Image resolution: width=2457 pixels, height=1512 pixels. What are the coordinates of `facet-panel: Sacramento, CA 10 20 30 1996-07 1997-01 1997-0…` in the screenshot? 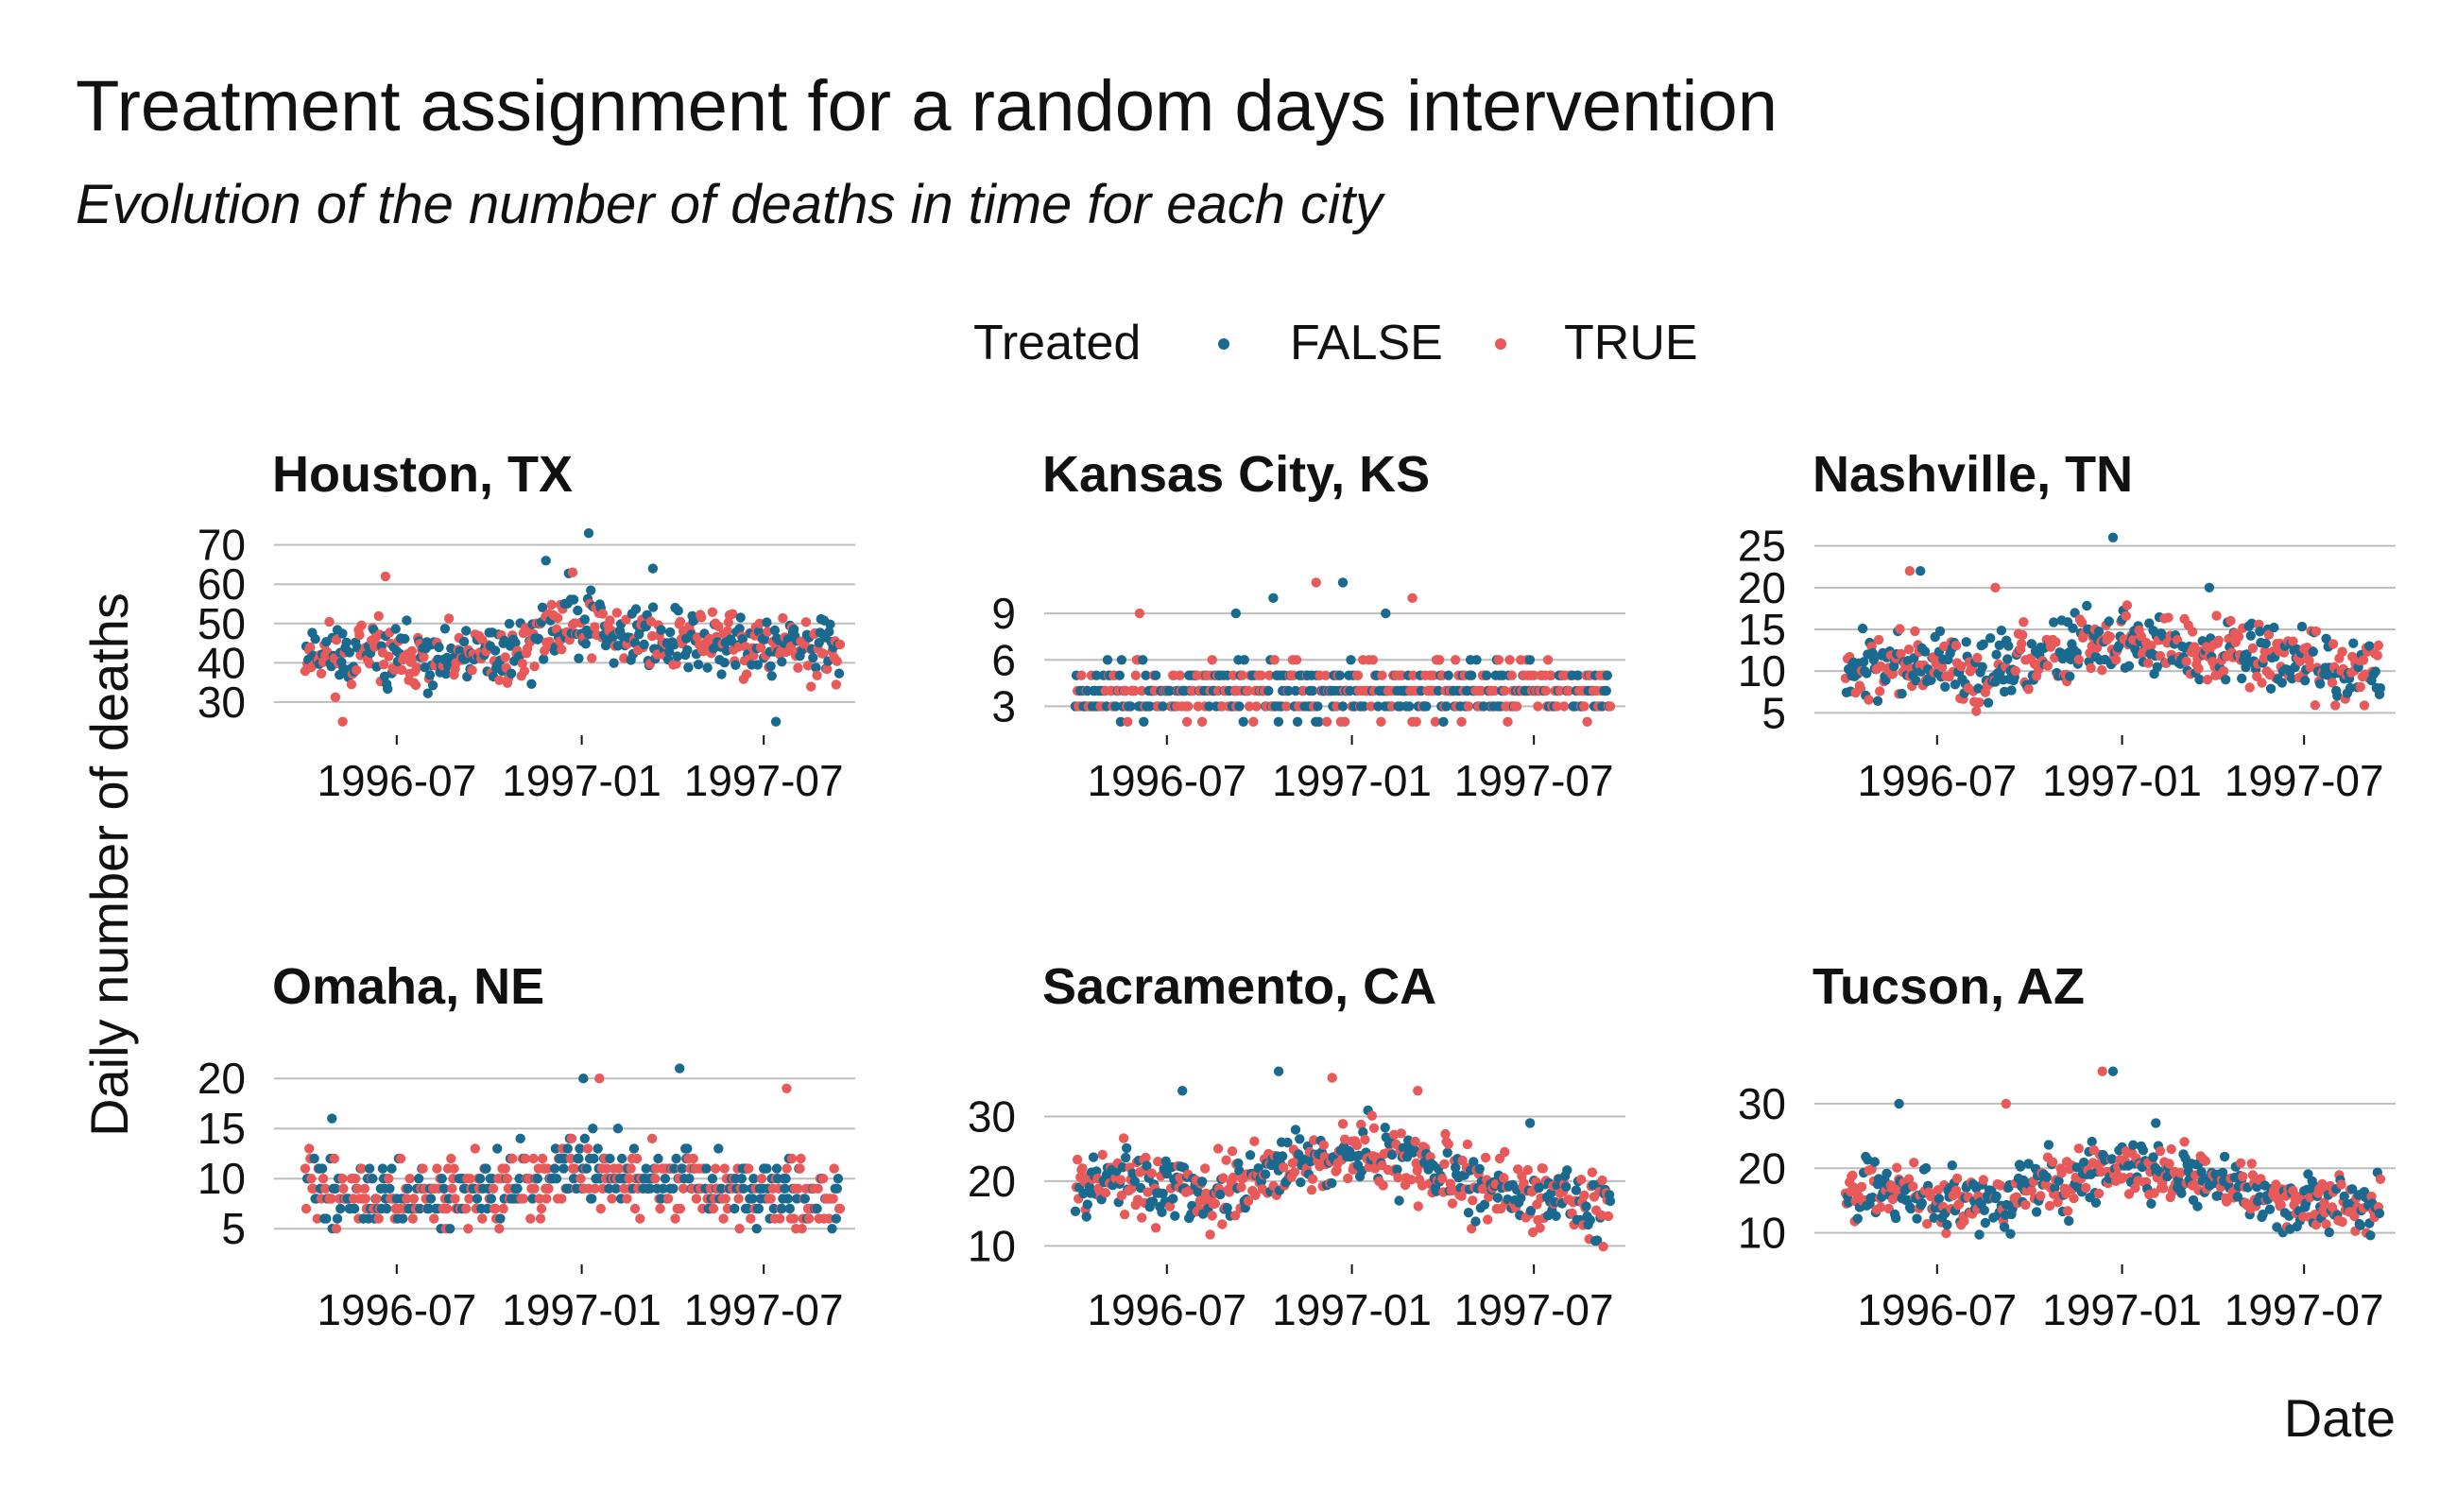 It's located at (1296, 1146).